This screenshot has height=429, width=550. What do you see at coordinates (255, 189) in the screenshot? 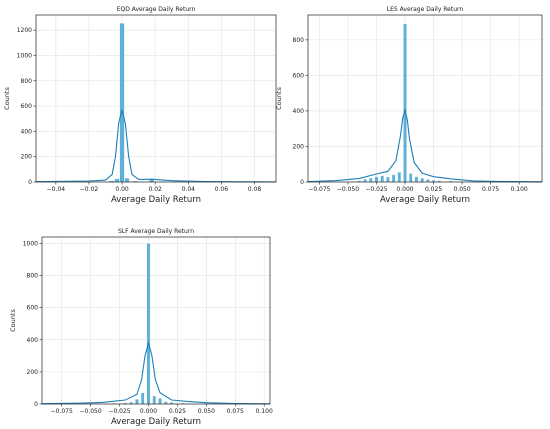
I see `x-tick-label: 0.08` at bounding box center [255, 189].